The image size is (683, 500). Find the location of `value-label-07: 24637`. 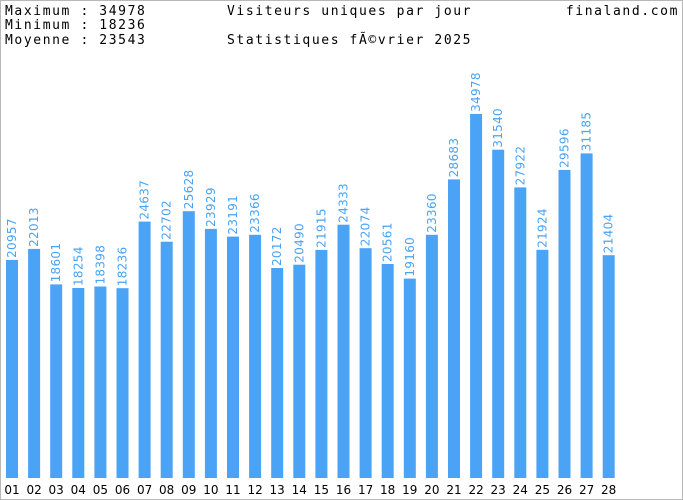

value-label-07: 24637 is located at coordinates (145, 200).